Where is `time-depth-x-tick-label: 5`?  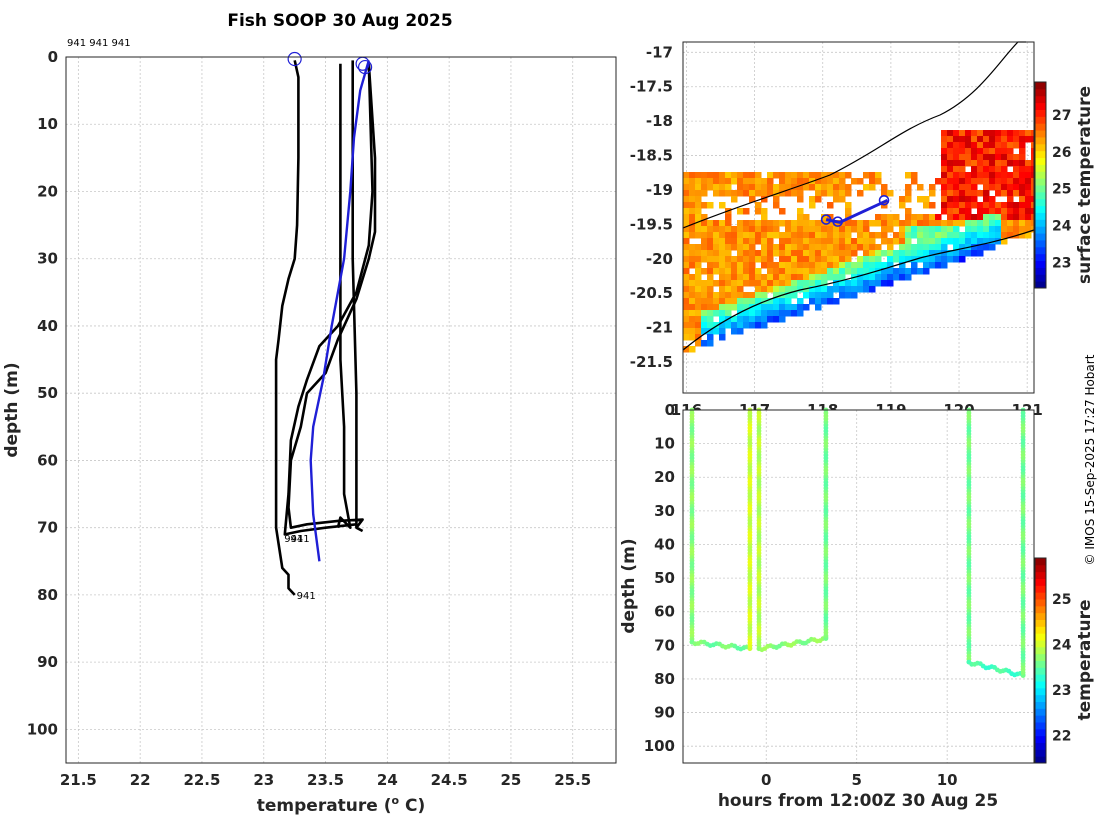 time-depth-x-tick-label: 5 is located at coordinates (856, 780).